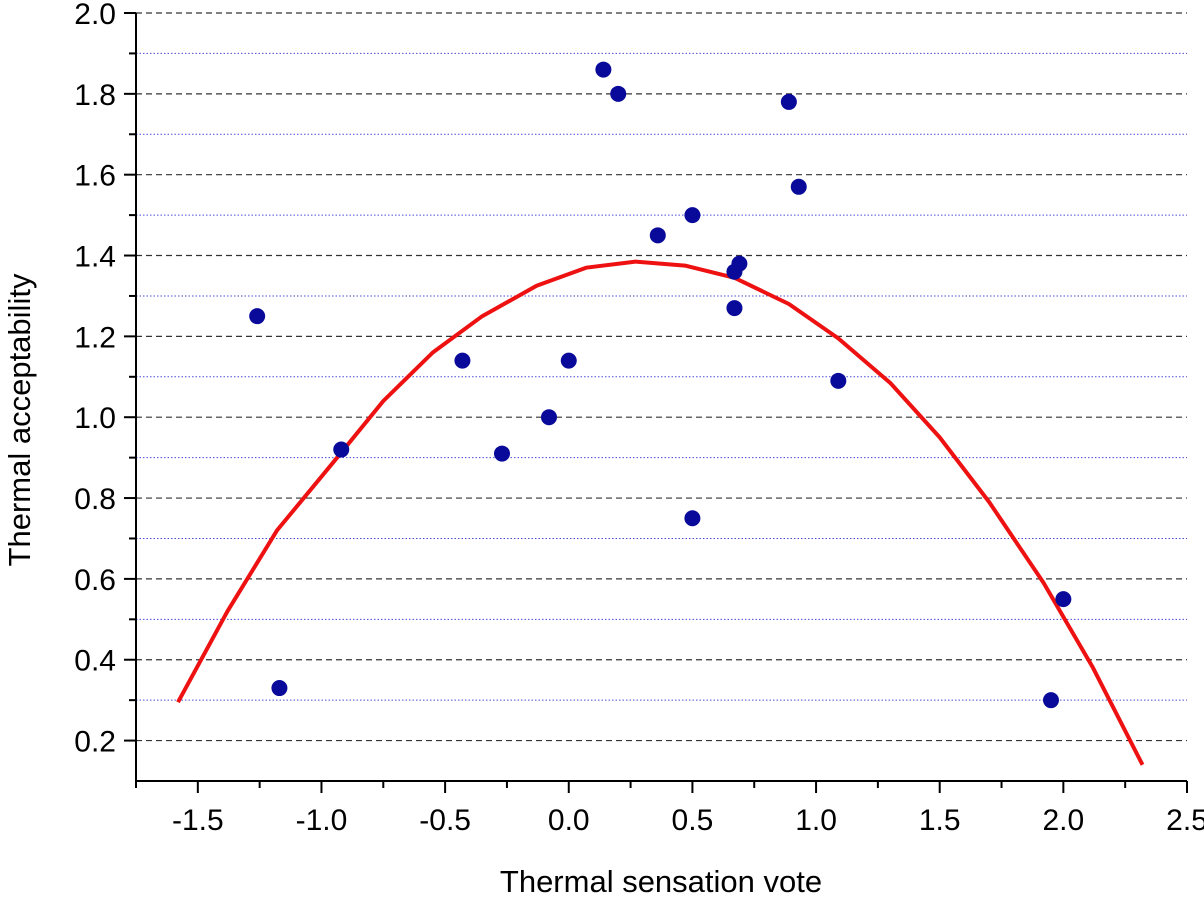 Image resolution: width=1204 pixels, height=905 pixels. Describe the element at coordinates (95, 337) in the screenshot. I see `y-tick-label: 1.2` at that location.